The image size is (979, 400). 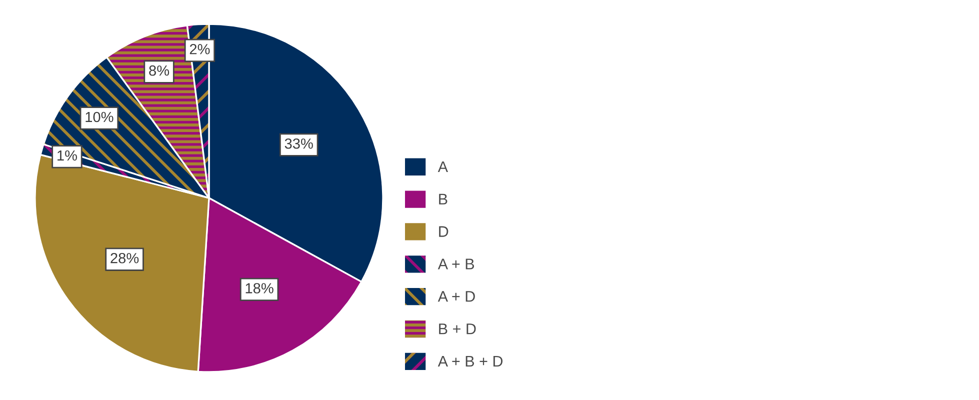 What do you see at coordinates (456, 264) in the screenshot?
I see `legend-label: A + B` at bounding box center [456, 264].